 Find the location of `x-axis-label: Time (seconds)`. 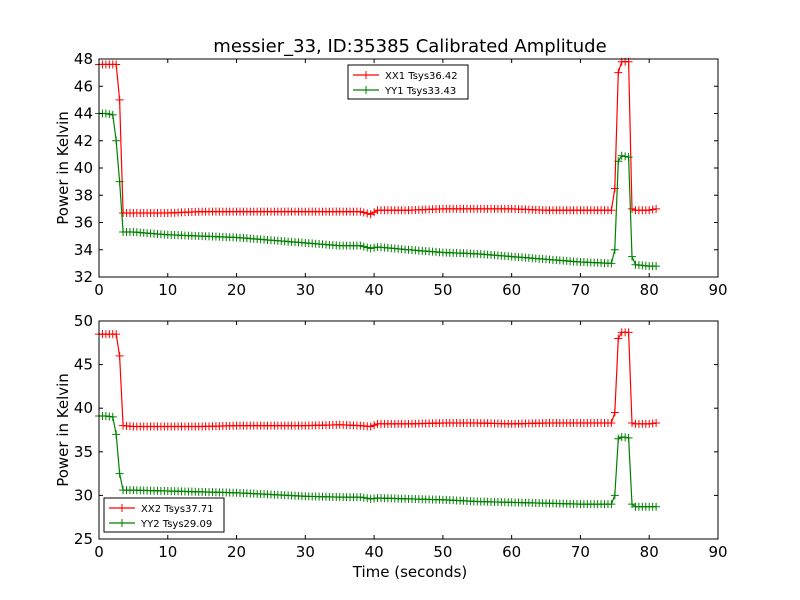

x-axis-label: Time (seconds) is located at coordinates (410, 572).